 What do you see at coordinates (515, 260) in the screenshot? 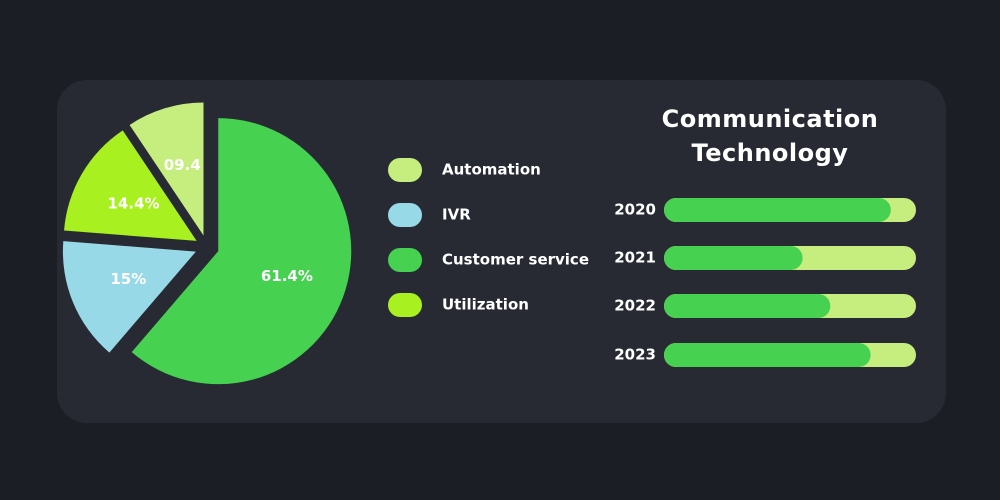
I see `legend-label: Customer service` at bounding box center [515, 260].